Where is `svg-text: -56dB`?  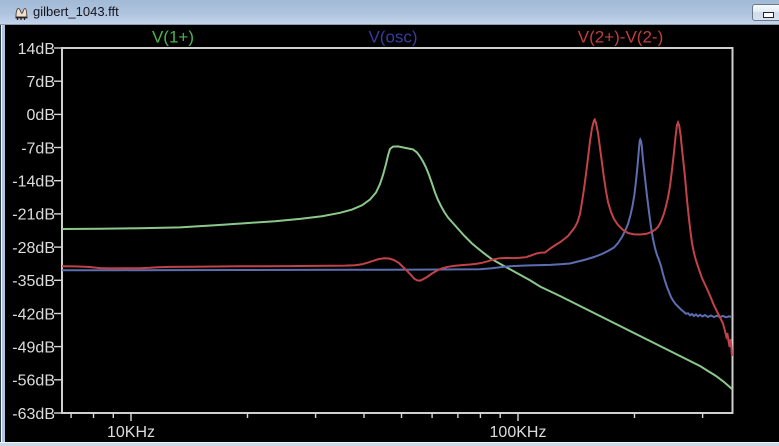 svg-text: -56dB is located at coordinates (33, 381).